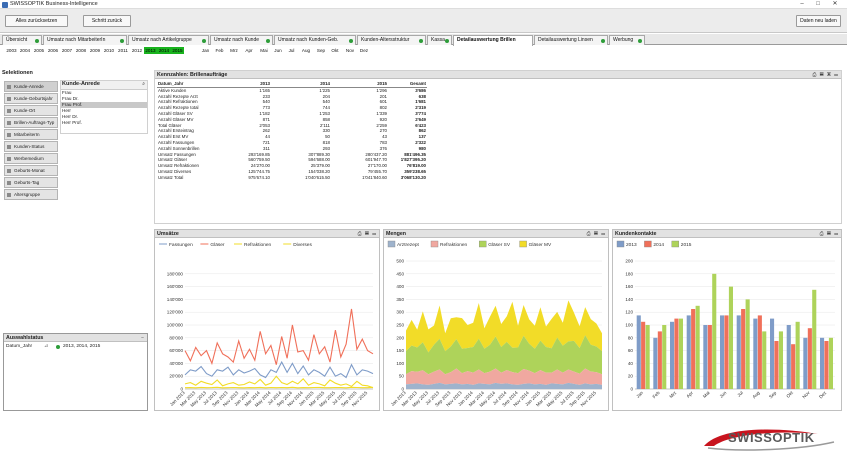 This screenshot has height=459, width=847. What do you see at coordinates (400, 286) in the screenshot?
I see `y-tick-label: 400` at bounding box center [400, 286].